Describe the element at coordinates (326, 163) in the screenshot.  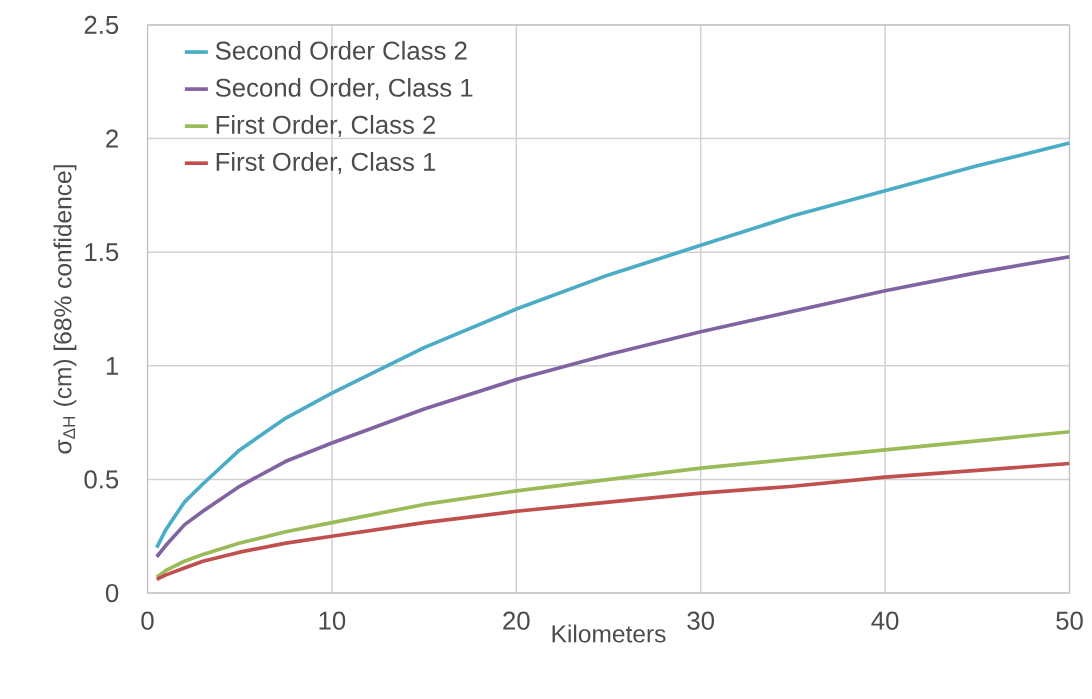
I see `legend-label: First Order, Class 1` at that location.